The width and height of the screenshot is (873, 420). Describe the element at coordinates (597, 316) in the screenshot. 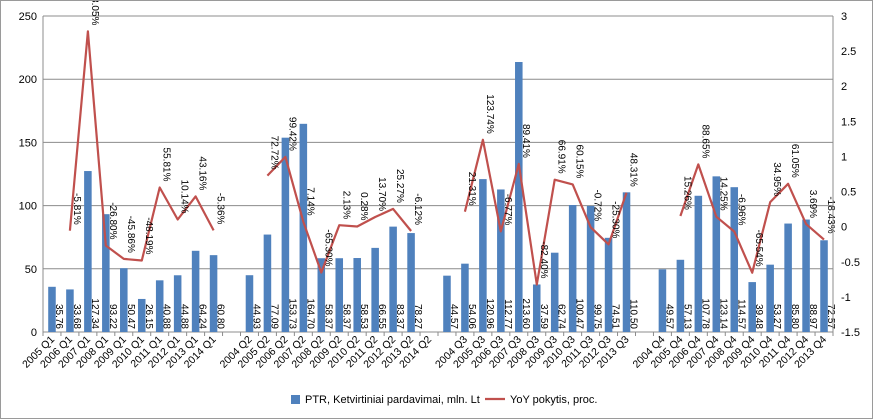

I see `bar-value-label: 99.75` at that location.